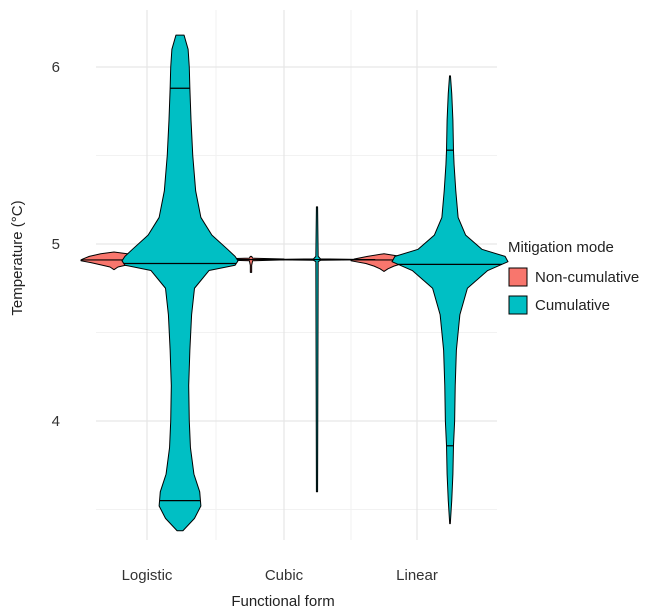 This screenshot has width=662, height=611. I want to click on y-tick-labels: 4 5 6, so click(56, 244).